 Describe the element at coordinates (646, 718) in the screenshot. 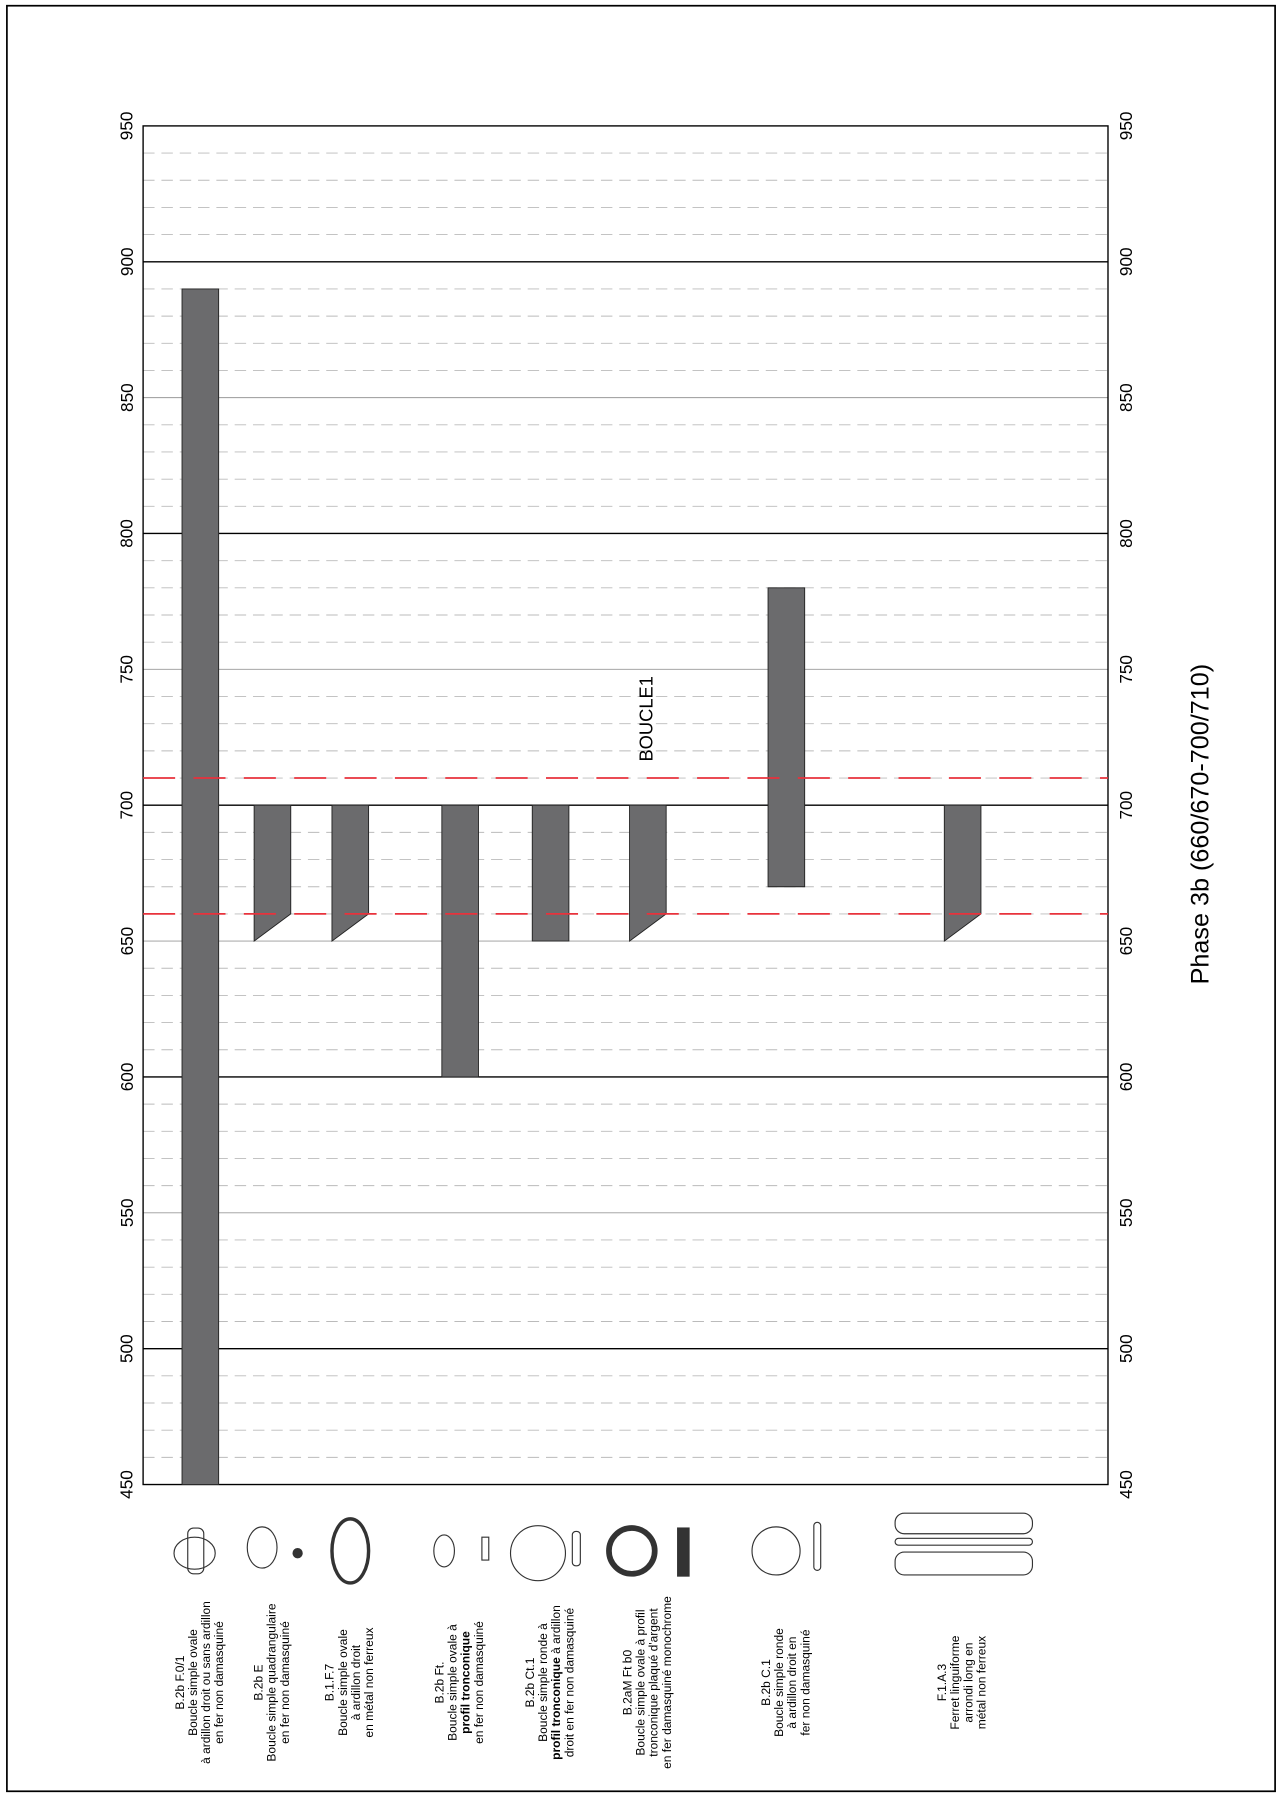

I see `annotation: BOUCLE1` at that location.